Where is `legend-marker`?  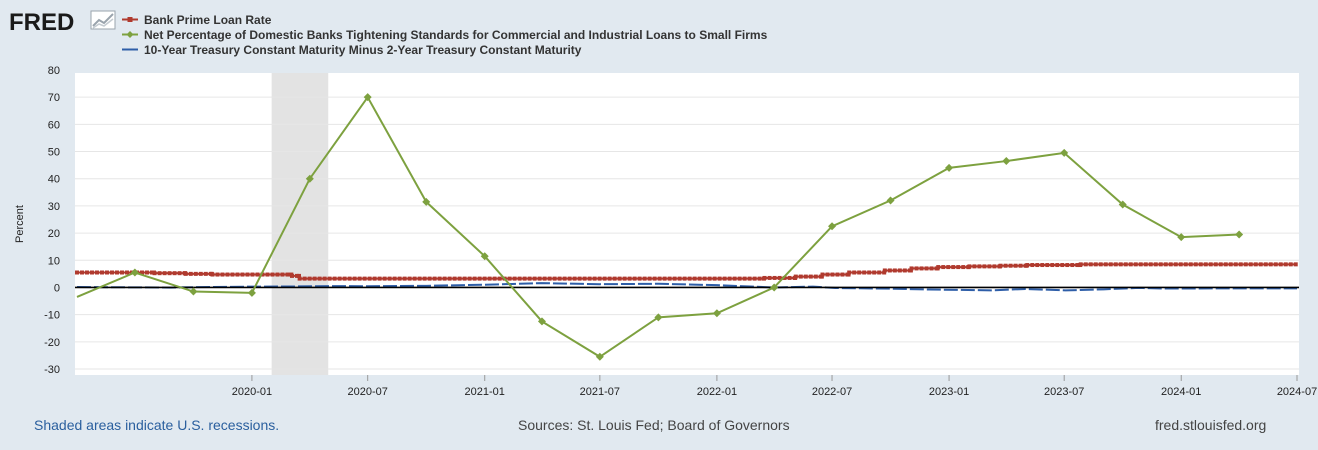 legend-marker is located at coordinates (130, 19).